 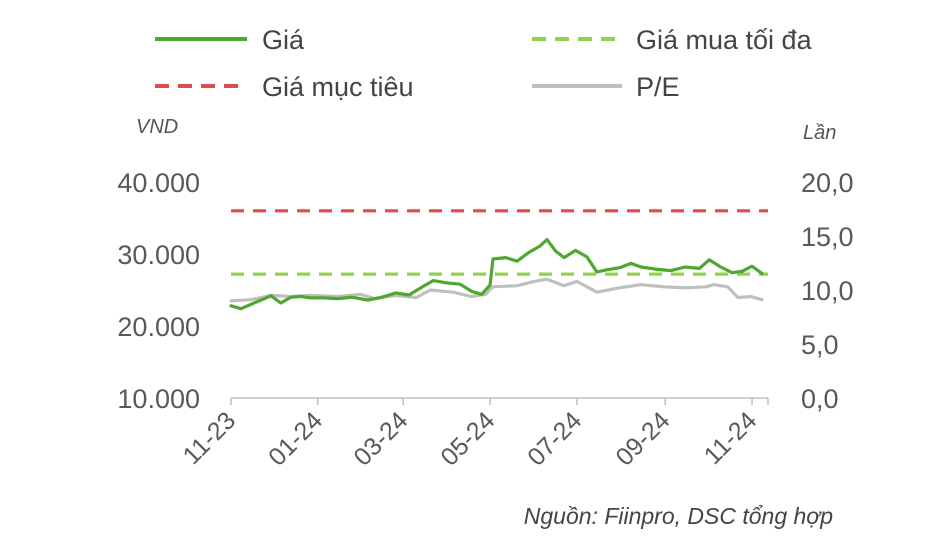 I want to click on right-tick-label: 5,0, so click(x=820, y=345).